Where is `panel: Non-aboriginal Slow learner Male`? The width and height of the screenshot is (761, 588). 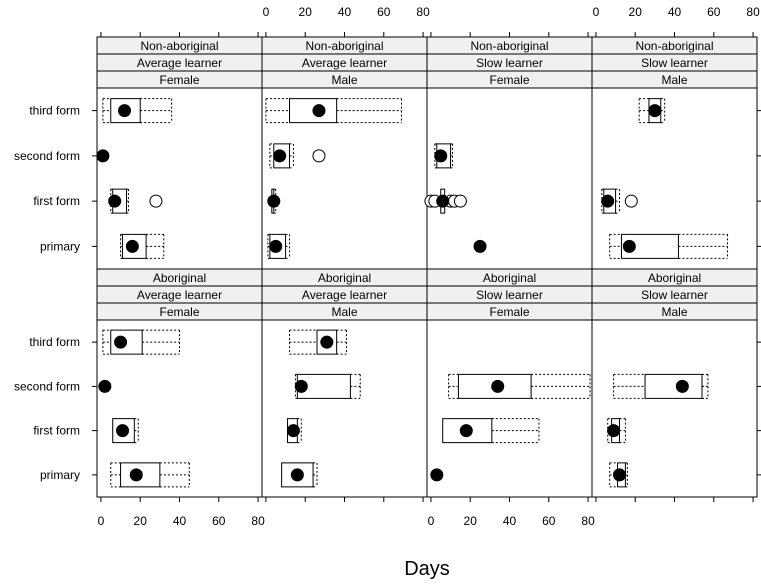 panel: Non-aboriginal Slow learner Male is located at coordinates (674, 151).